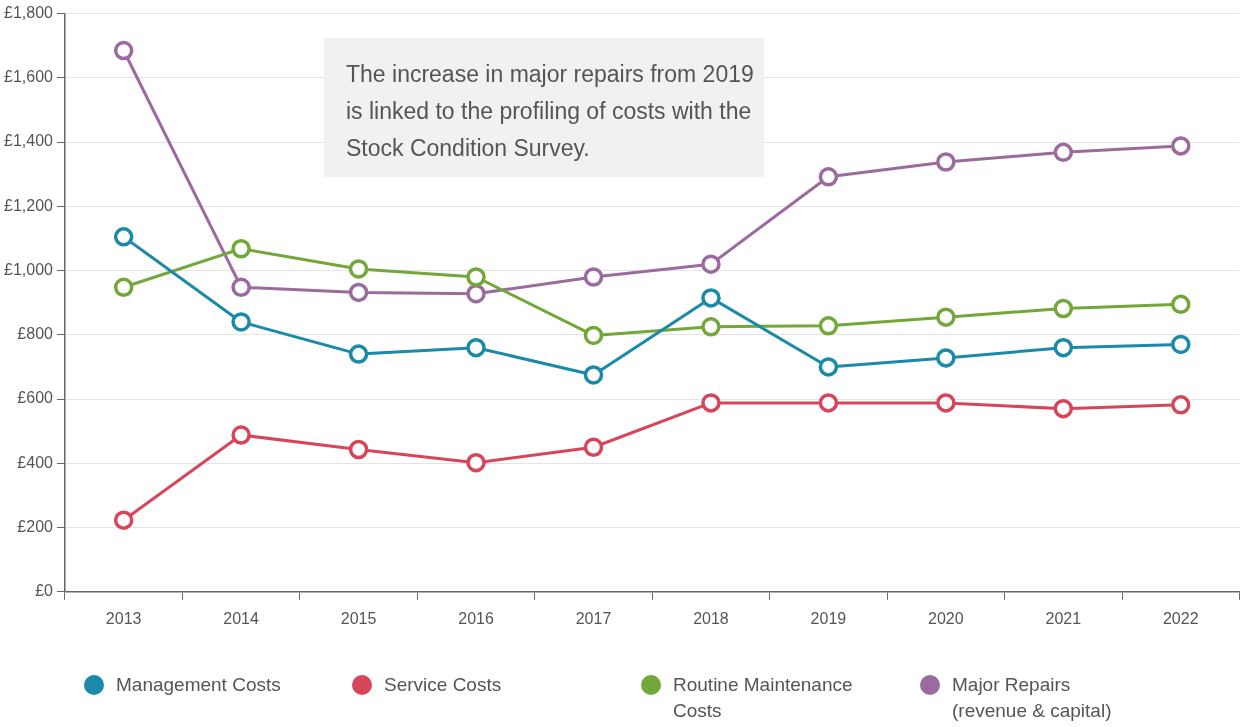 This screenshot has width=1251, height=727. What do you see at coordinates (35, 462) in the screenshot?
I see `y-tick-label: £400` at bounding box center [35, 462].